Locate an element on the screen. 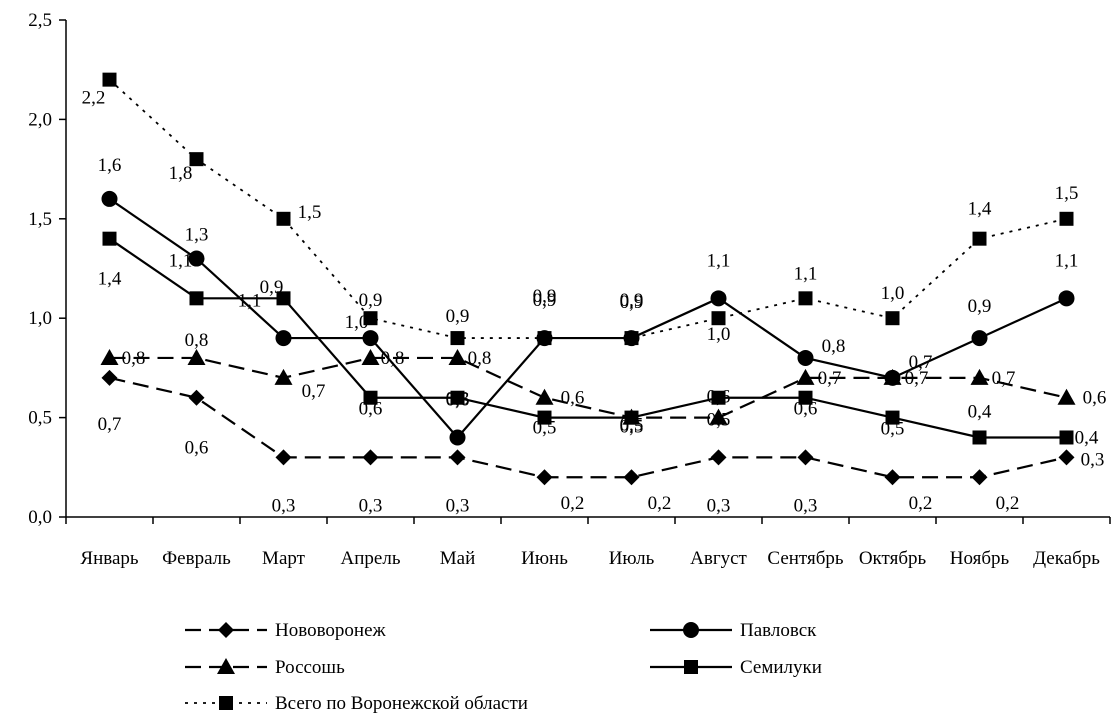 The height and width of the screenshot is (713, 1118). x-tick-label: Май is located at coordinates (458, 558).